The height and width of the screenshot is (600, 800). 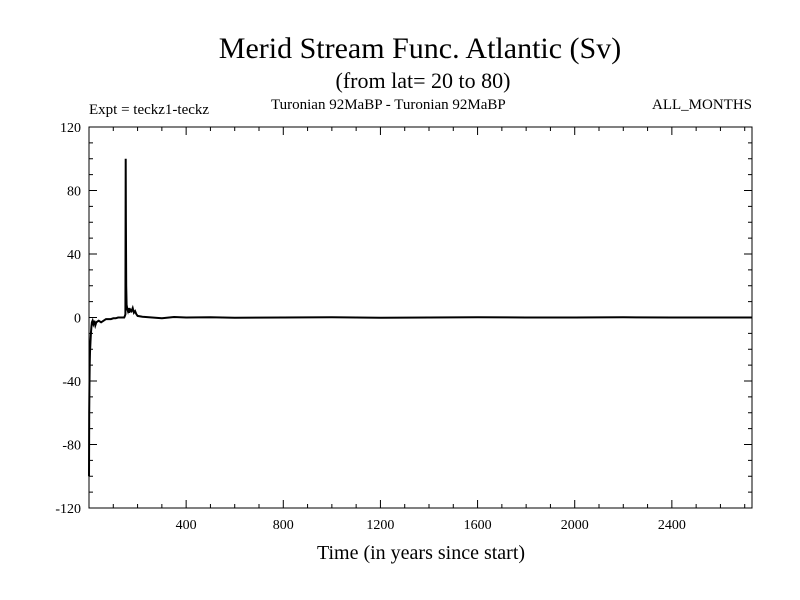 I want to click on header-left: Expt = teckz1-teckz, so click(x=149, y=110).